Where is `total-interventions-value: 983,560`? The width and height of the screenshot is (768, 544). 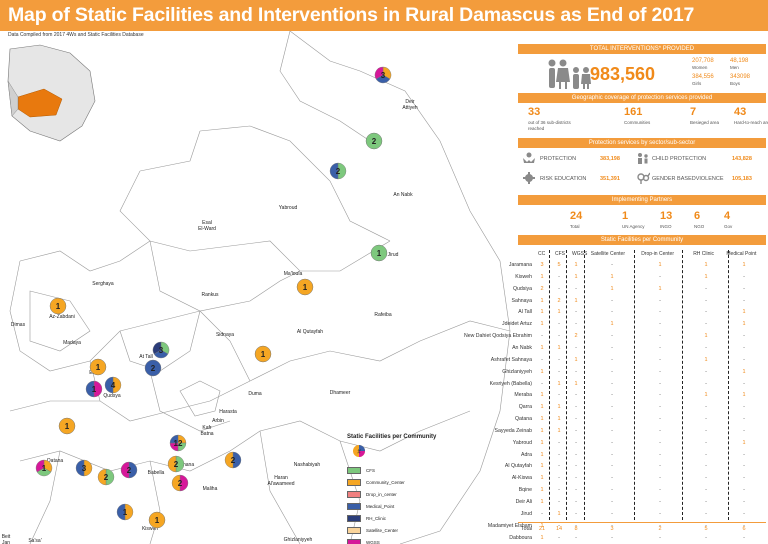
total-interventions-value: 983,560 is located at coordinates (623, 74).